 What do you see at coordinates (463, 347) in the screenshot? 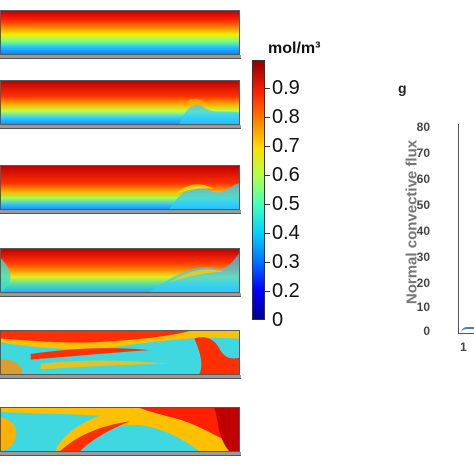
I see `x-tick-label: 1` at bounding box center [463, 347].